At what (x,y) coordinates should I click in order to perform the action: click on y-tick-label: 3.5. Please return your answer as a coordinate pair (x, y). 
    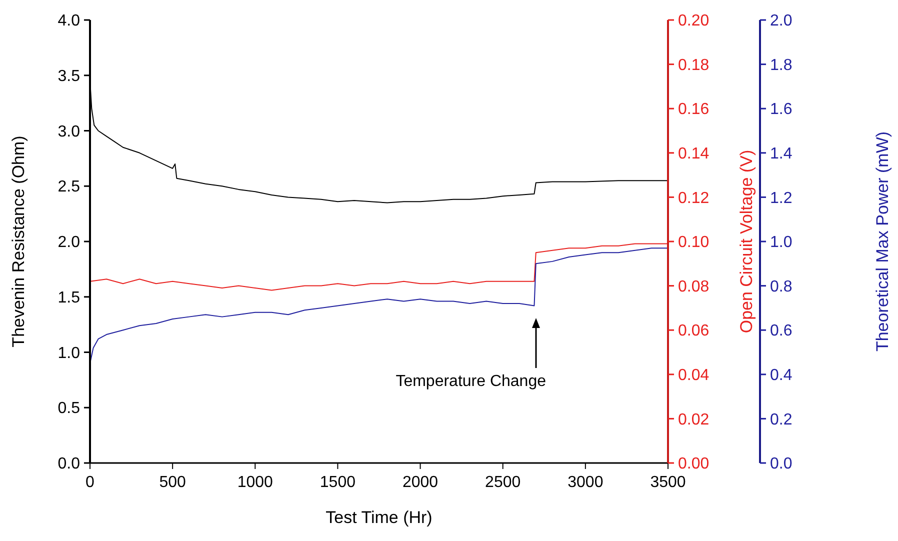
    Looking at the image, I should click on (69, 76).